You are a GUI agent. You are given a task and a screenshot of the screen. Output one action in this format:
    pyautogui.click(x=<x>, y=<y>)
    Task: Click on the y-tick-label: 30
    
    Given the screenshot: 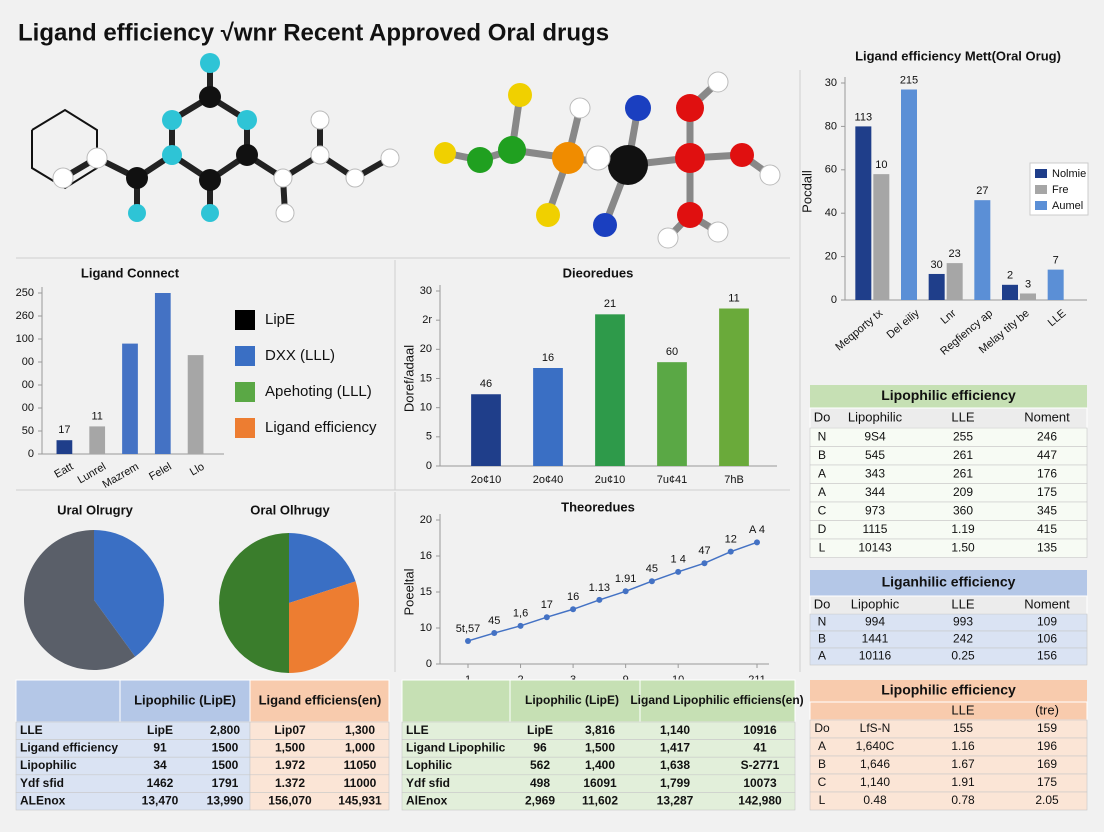 What is the action you would take?
    pyautogui.click(x=426, y=291)
    